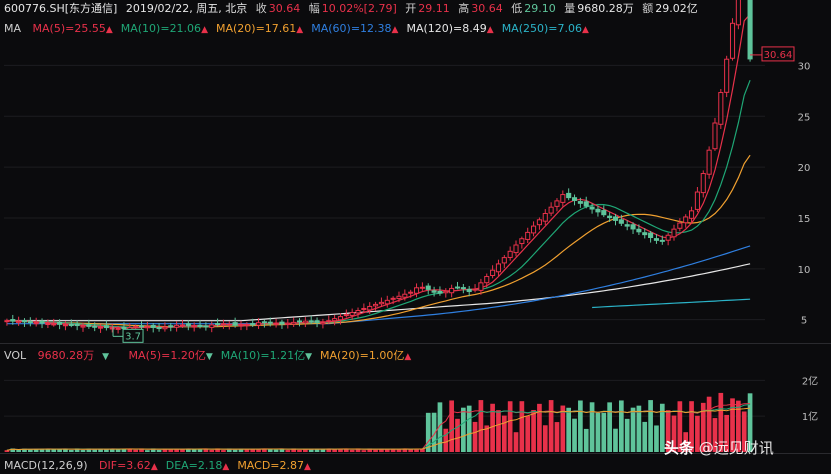  I want to click on ma120-line, so click(378, 292).